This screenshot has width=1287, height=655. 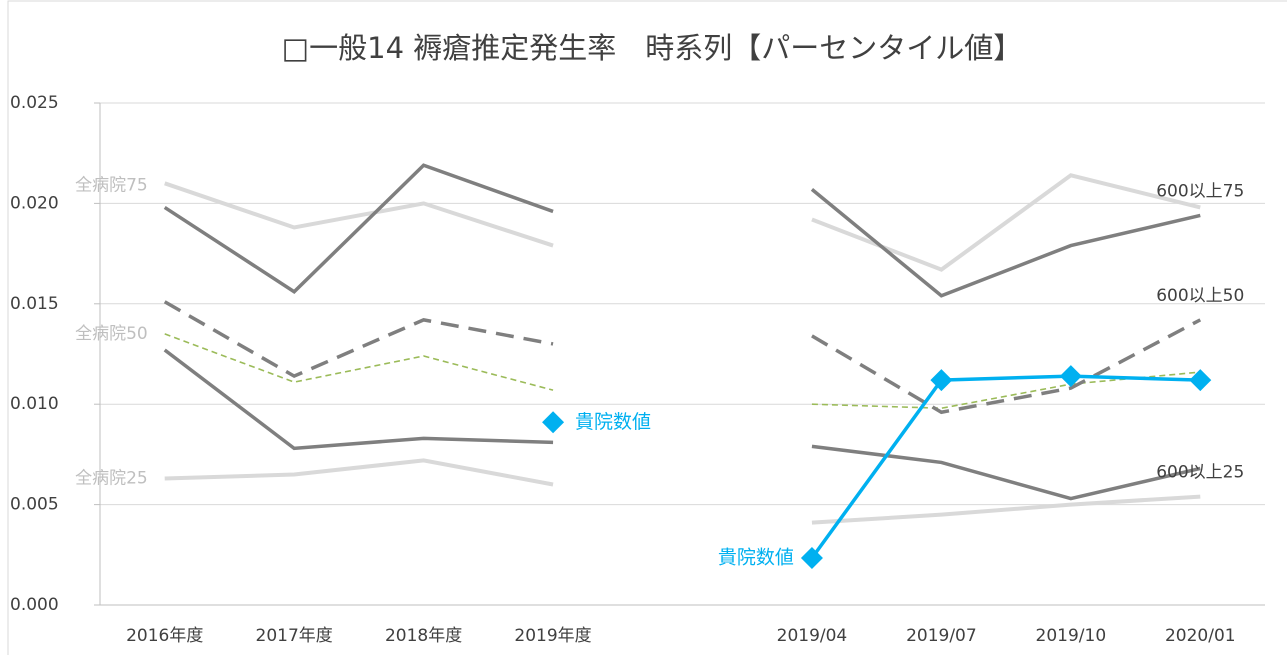 I want to click on x-tick-label: 2019/07, so click(x=941, y=636).